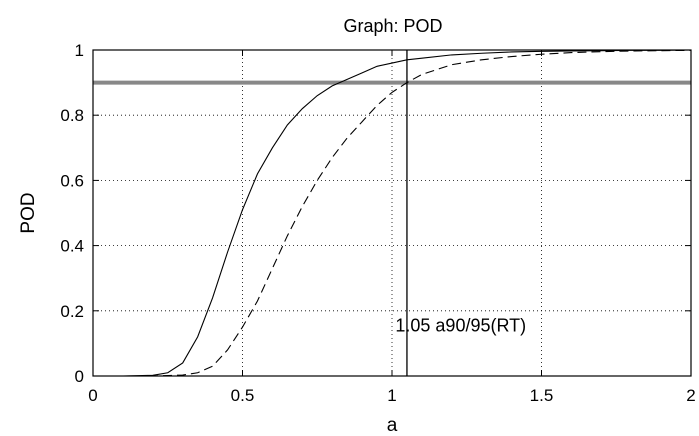 This screenshot has width=699, height=436. I want to click on y-tick-label: 0.6, so click(72, 180).